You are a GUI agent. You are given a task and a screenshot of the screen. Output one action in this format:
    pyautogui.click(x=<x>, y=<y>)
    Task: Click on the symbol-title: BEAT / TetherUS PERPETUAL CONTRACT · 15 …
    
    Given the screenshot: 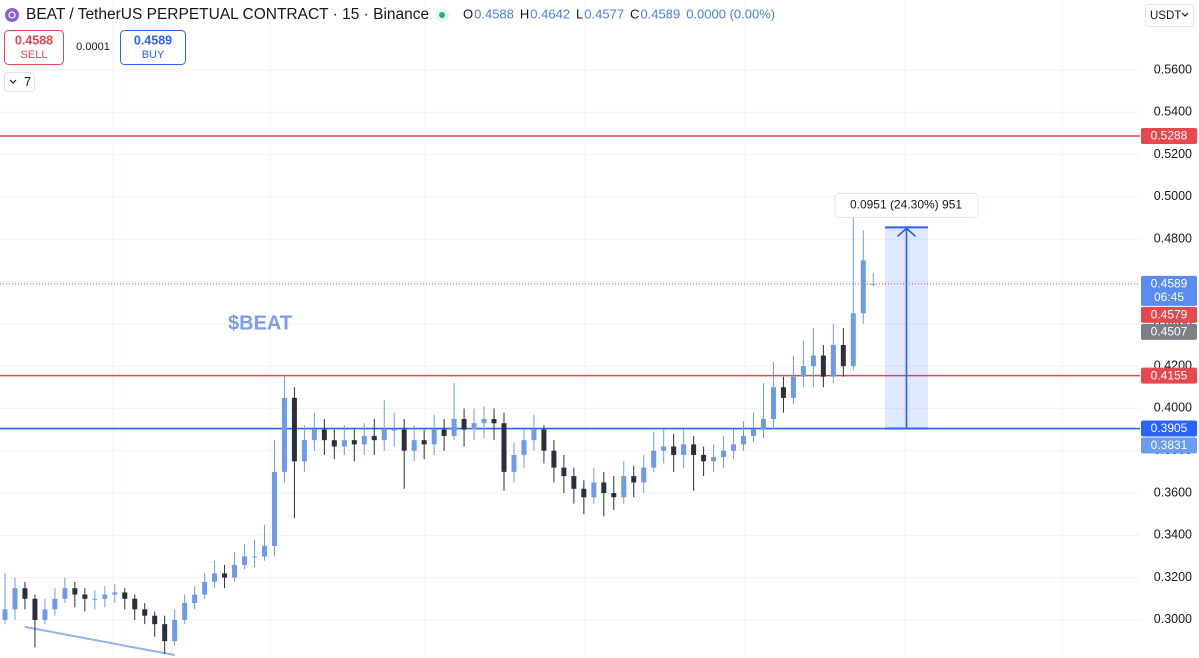 What is the action you would take?
    pyautogui.click(x=227, y=14)
    